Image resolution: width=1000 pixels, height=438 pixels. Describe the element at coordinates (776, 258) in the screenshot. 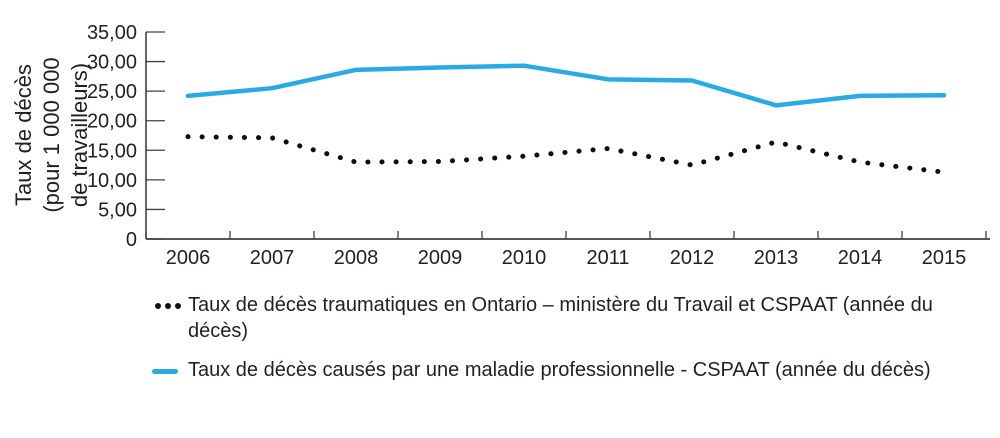

I see `x-axis-tick-label: 2013` at that location.